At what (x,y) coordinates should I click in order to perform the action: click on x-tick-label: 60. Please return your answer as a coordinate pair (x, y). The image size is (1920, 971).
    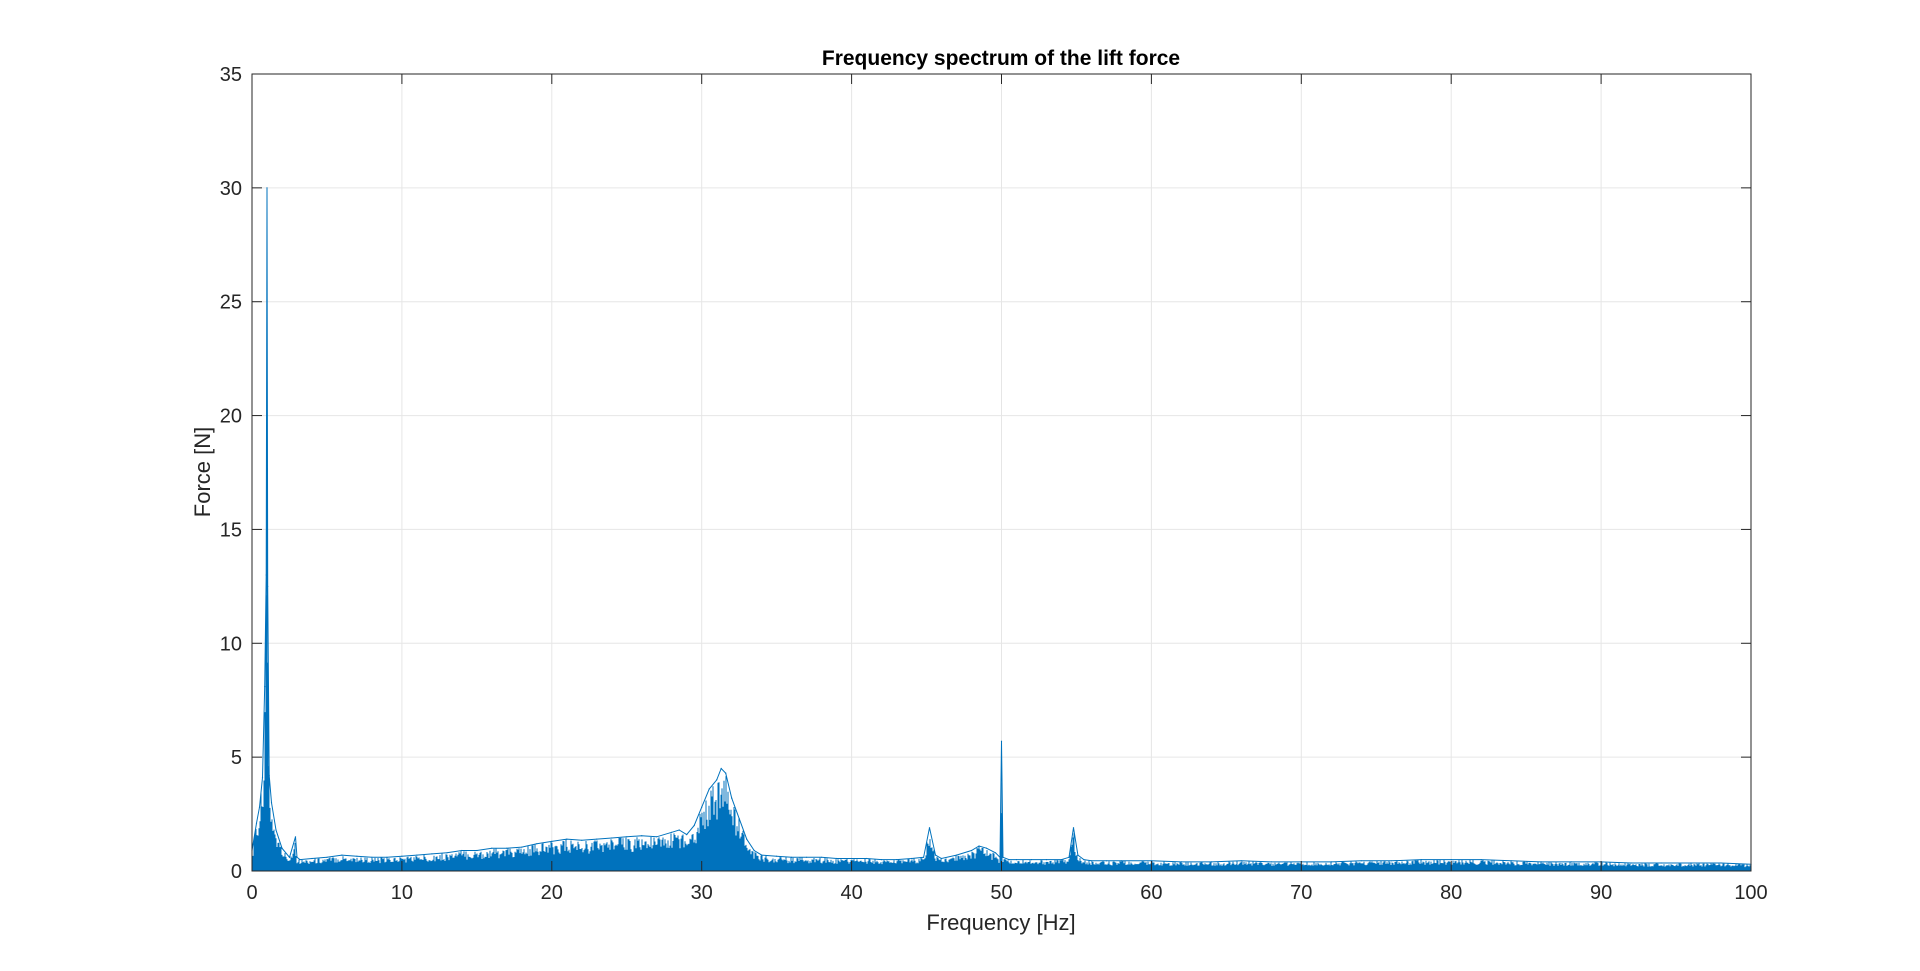
    Looking at the image, I should click on (1151, 893).